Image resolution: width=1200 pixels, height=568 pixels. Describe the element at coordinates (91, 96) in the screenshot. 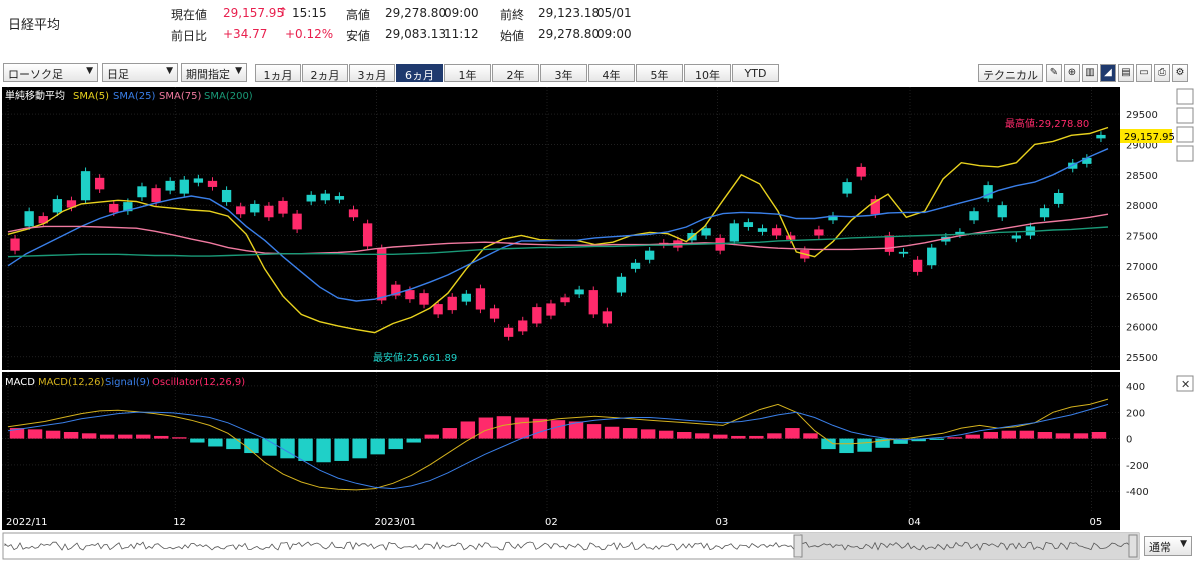

I see `sma5-legend: SMA(5)` at that location.